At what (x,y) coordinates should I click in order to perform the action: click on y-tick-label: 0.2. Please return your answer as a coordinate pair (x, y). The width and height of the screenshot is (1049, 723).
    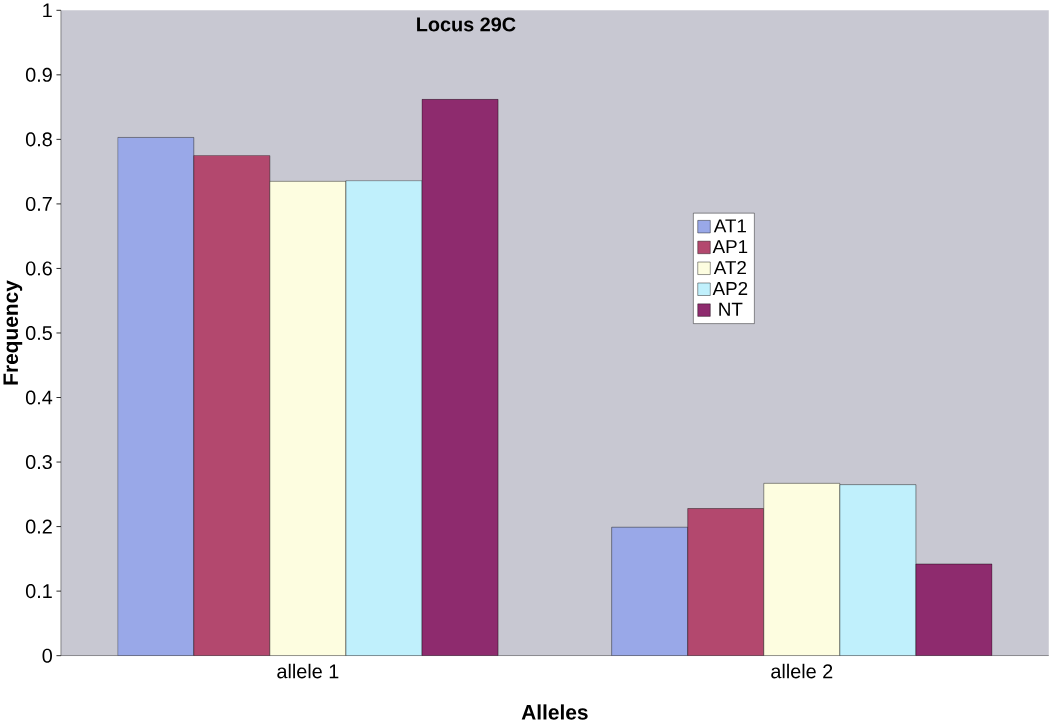
    Looking at the image, I should click on (38, 526).